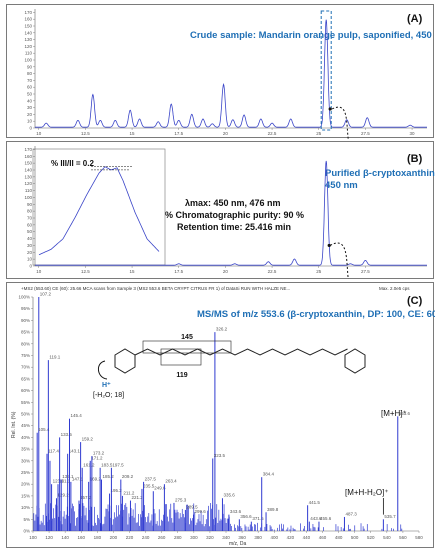 This screenshot has width=440, height=550. I want to click on y-tick-label: 150, so click(28, 26).